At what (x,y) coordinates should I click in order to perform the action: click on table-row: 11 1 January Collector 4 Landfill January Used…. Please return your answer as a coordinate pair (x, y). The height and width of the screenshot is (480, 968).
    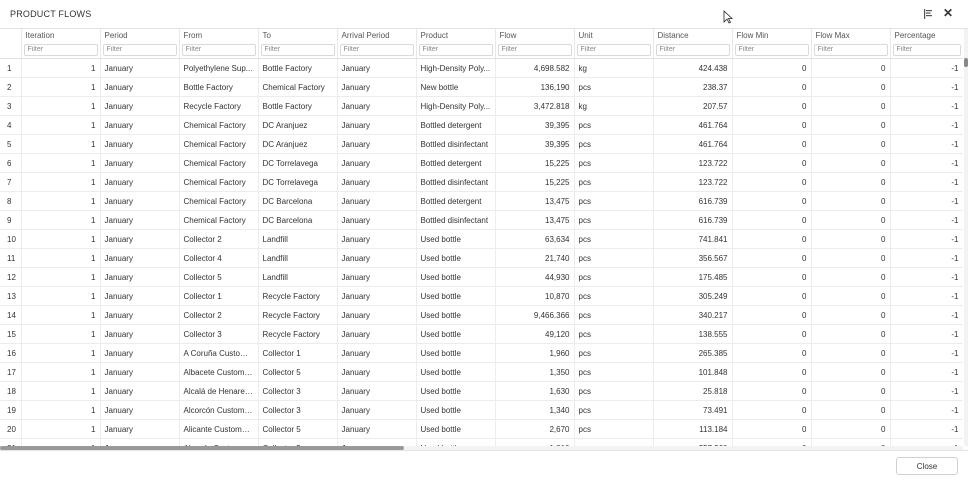
    Looking at the image, I should click on (481, 258).